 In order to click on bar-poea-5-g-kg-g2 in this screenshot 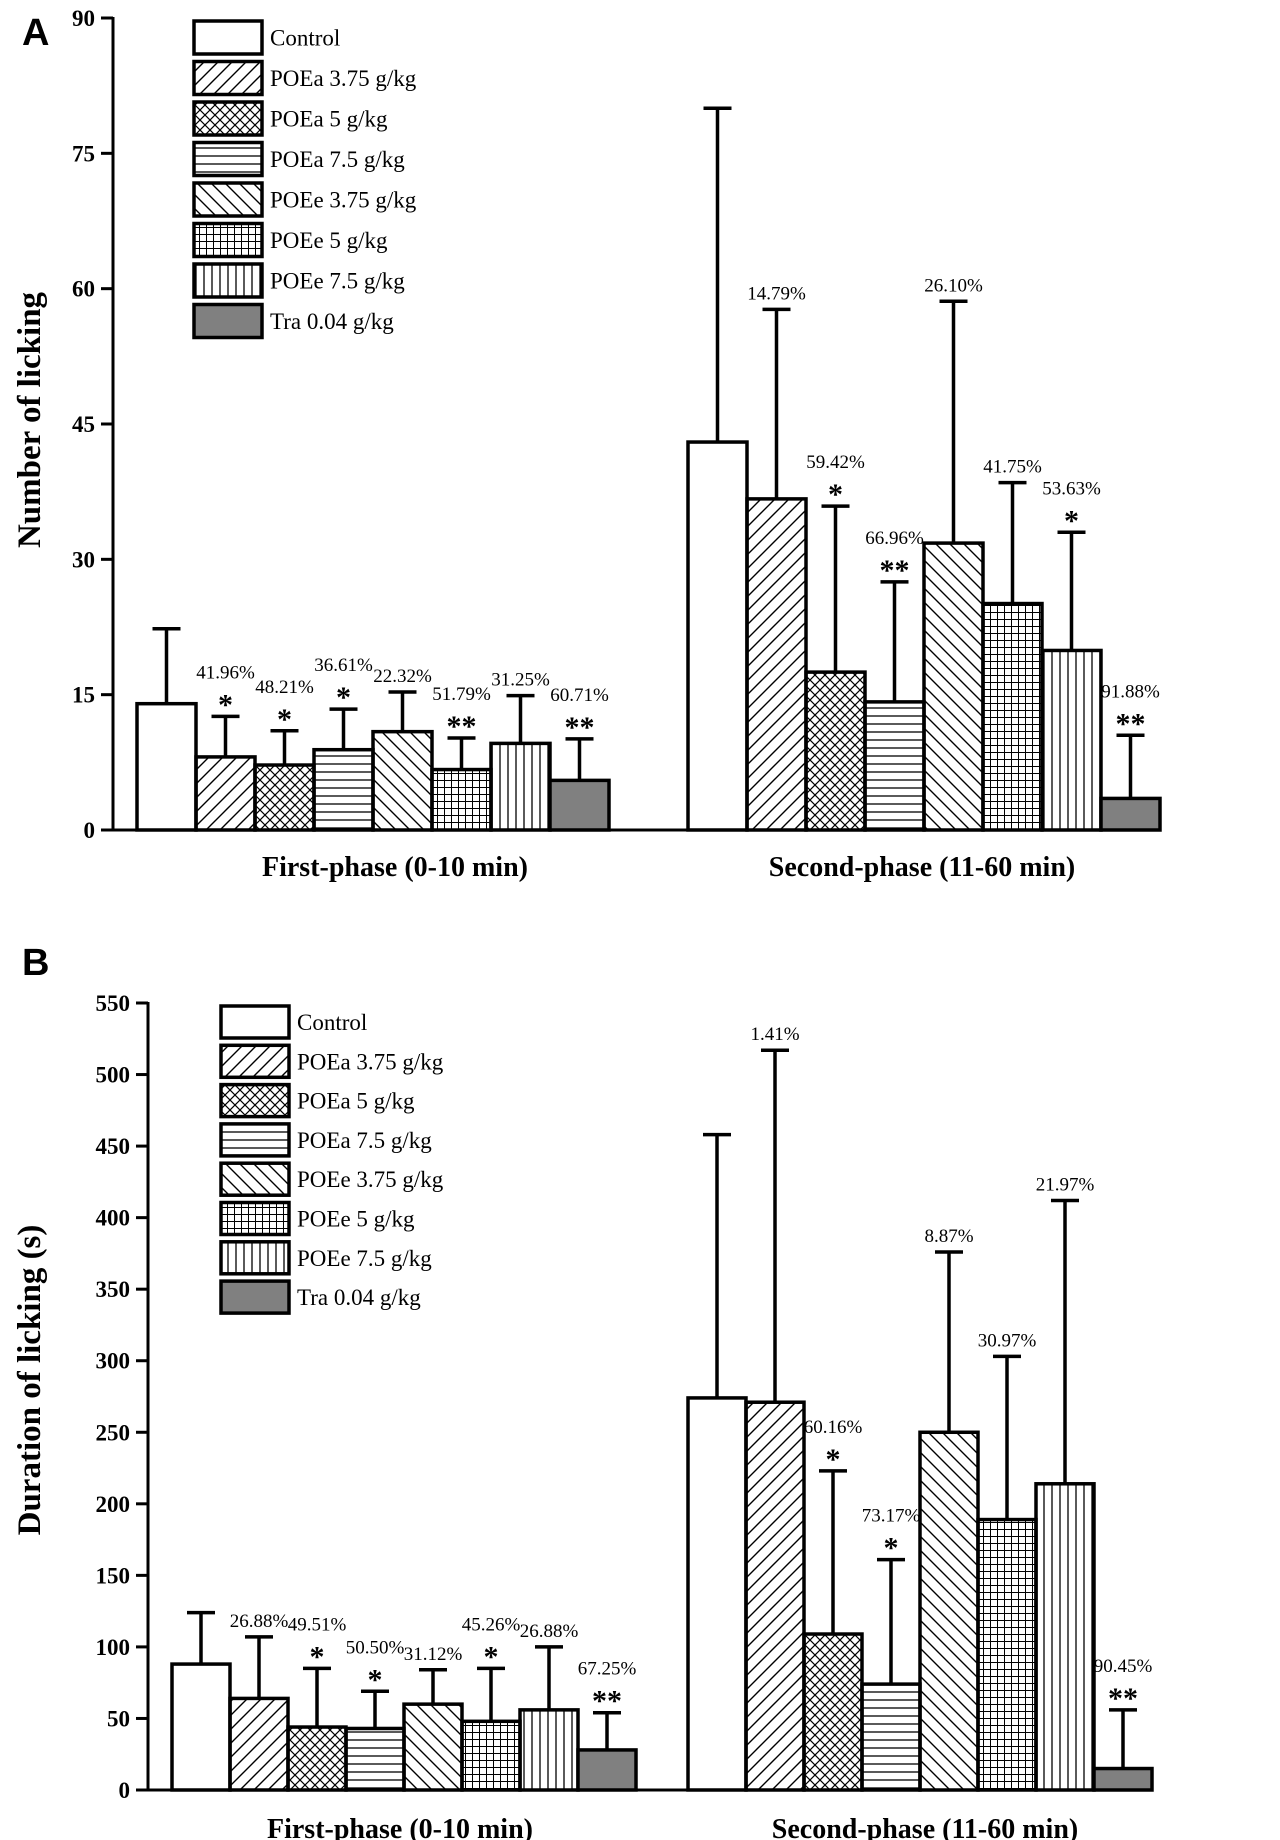, I will do `click(835, 751)`.